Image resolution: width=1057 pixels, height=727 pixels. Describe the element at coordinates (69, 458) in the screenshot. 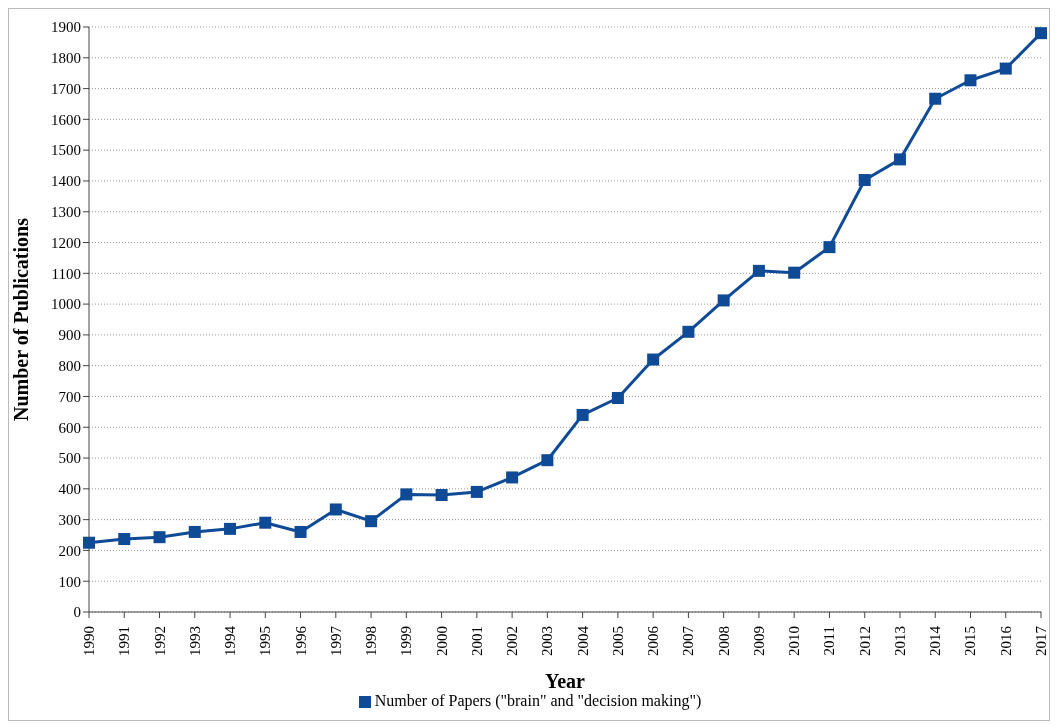

I see `y-tick-label: 500` at that location.